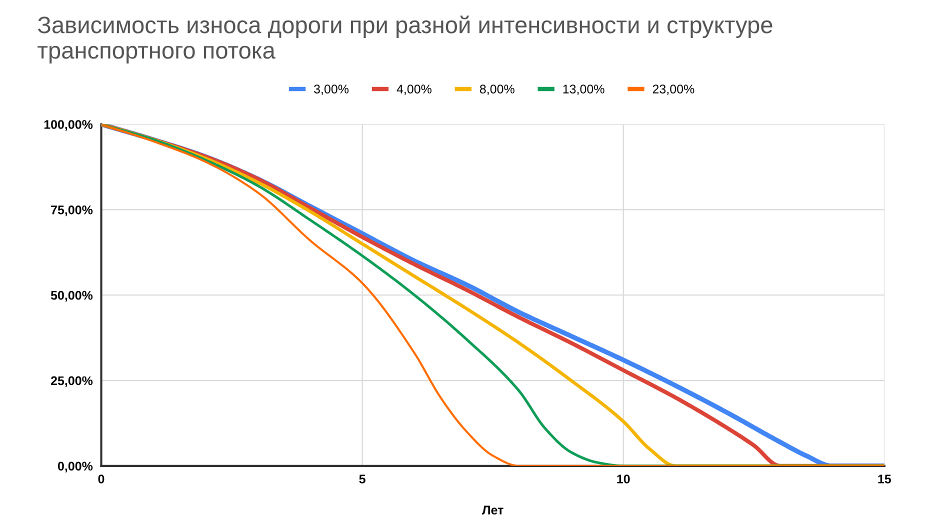 Image resolution: width=929 pixels, height=520 pixels. I want to click on x-tick-label: 15, so click(885, 479).